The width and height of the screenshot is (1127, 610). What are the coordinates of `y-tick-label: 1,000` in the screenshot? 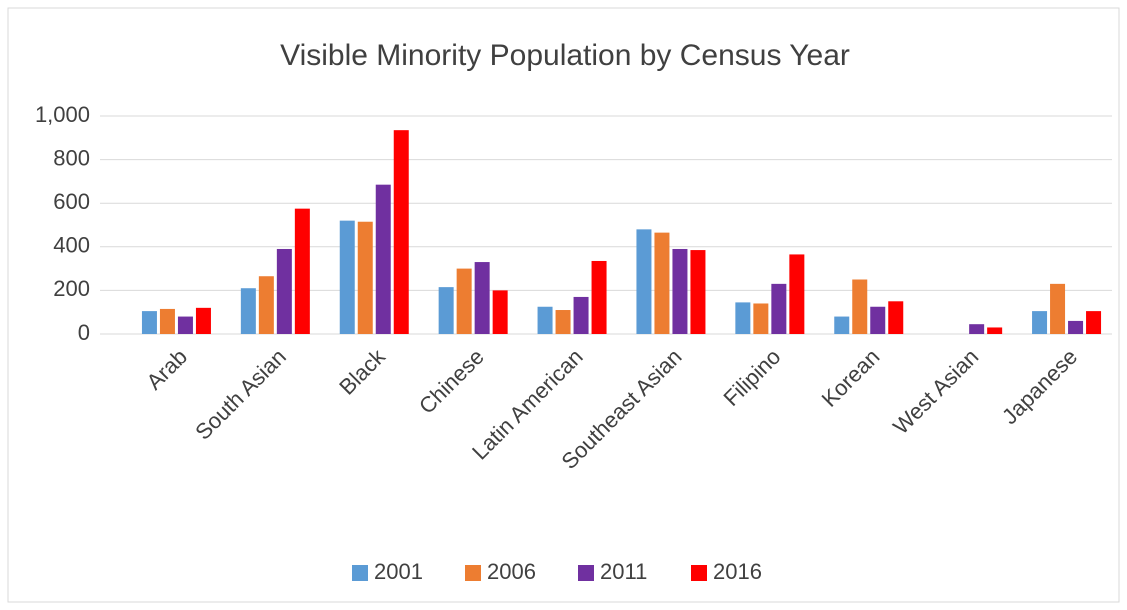 It's located at (62, 114).